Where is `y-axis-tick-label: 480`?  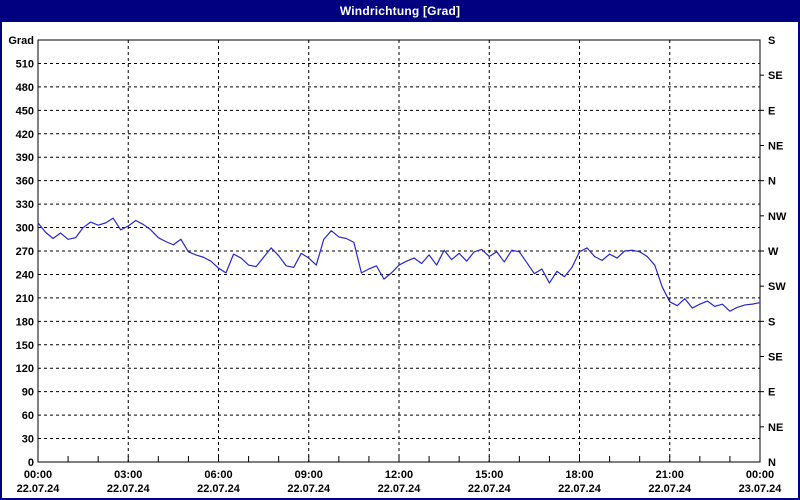 y-axis-tick-label: 480 is located at coordinates (25, 88).